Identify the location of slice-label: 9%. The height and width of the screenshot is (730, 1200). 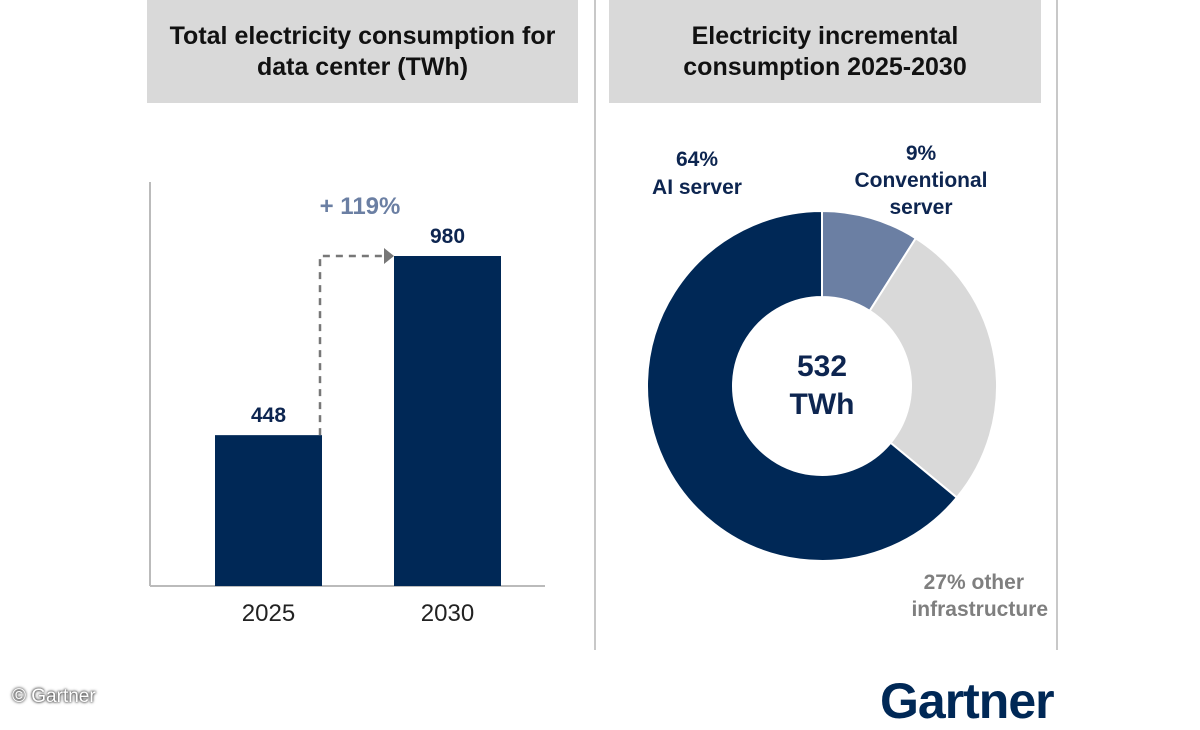
(921, 153).